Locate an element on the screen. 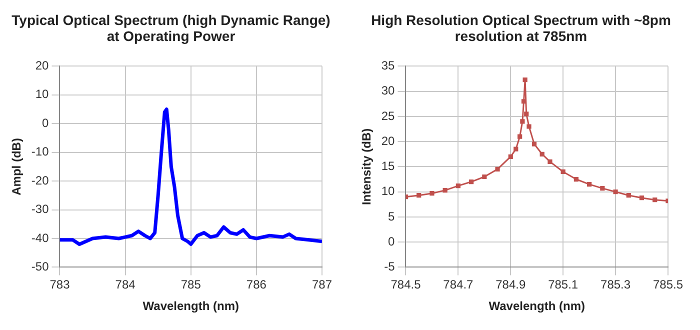 Image resolution: width=700 pixels, height=330 pixels. chart-title: High Resolution Optical Spectrum with ~8pm resolution at 785nm is located at coordinates (521, 28).